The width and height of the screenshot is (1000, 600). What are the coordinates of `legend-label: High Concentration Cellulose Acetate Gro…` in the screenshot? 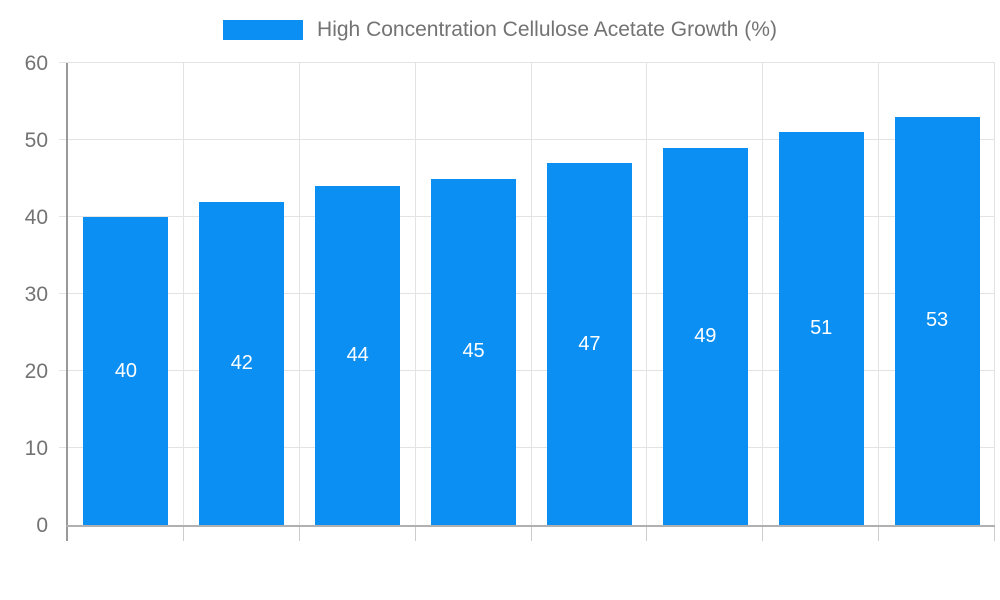 It's located at (547, 29).